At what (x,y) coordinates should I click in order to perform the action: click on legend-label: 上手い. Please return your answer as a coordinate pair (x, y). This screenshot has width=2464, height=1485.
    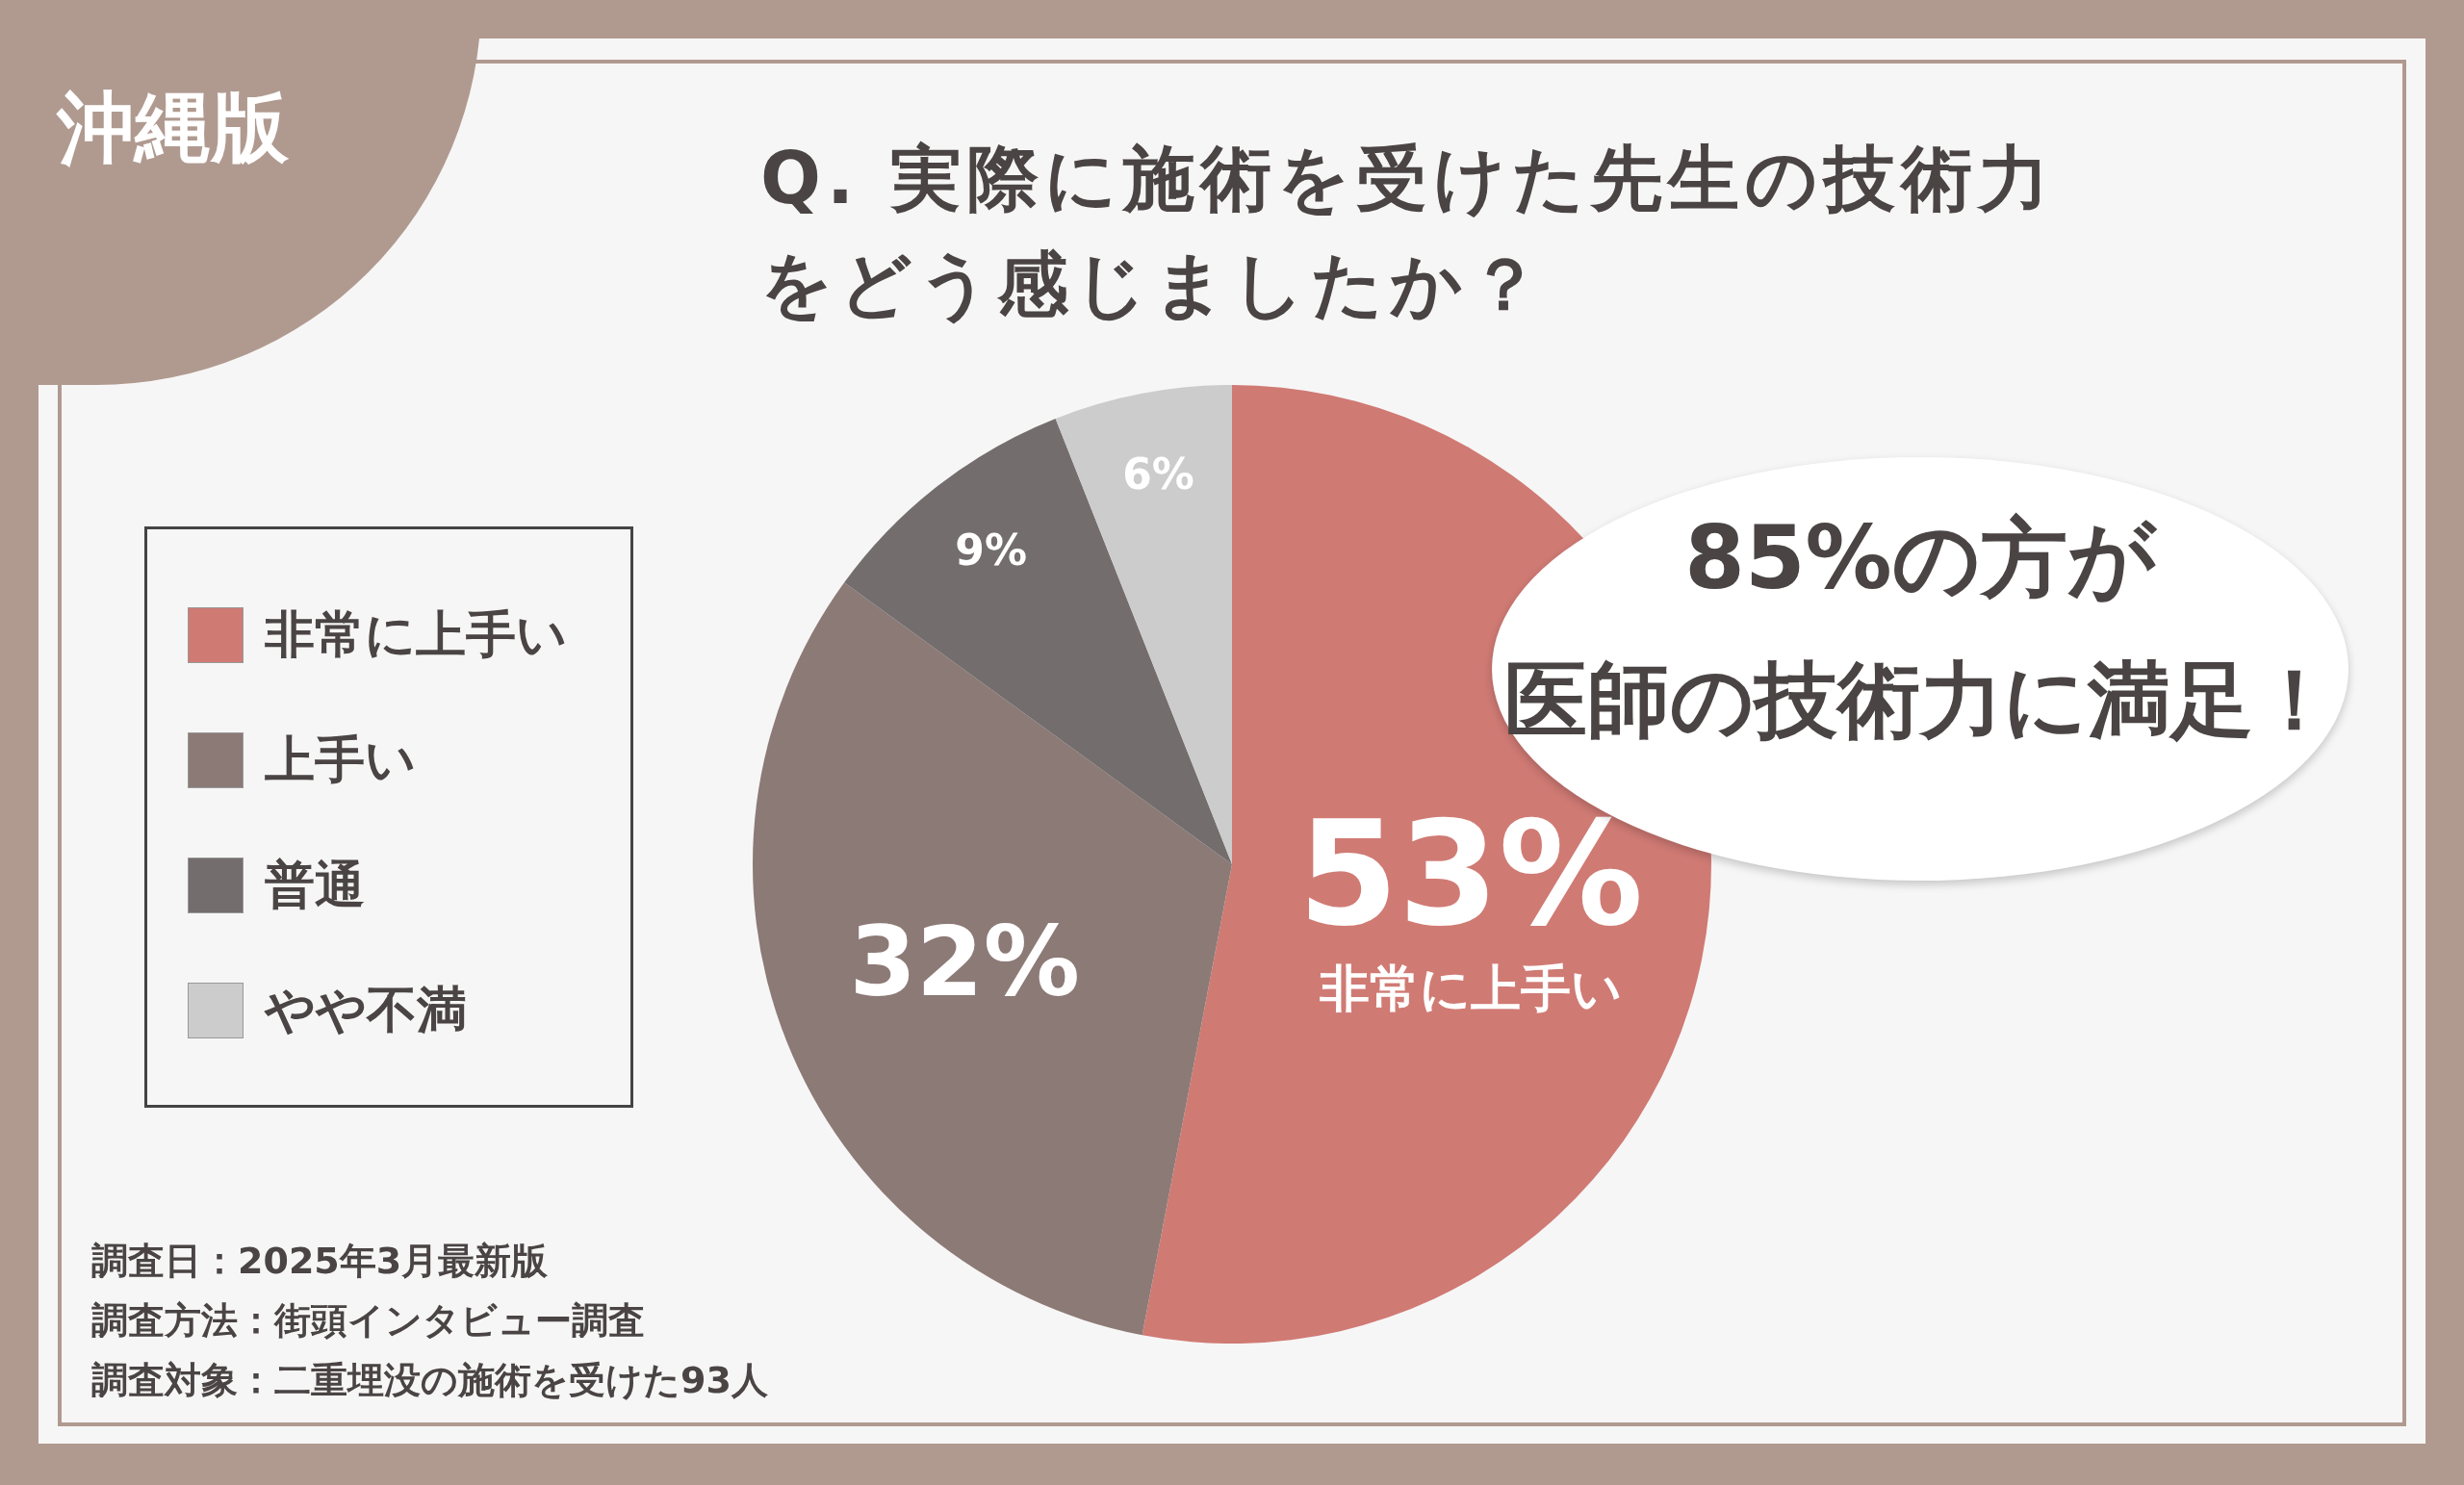
    Looking at the image, I should click on (340, 760).